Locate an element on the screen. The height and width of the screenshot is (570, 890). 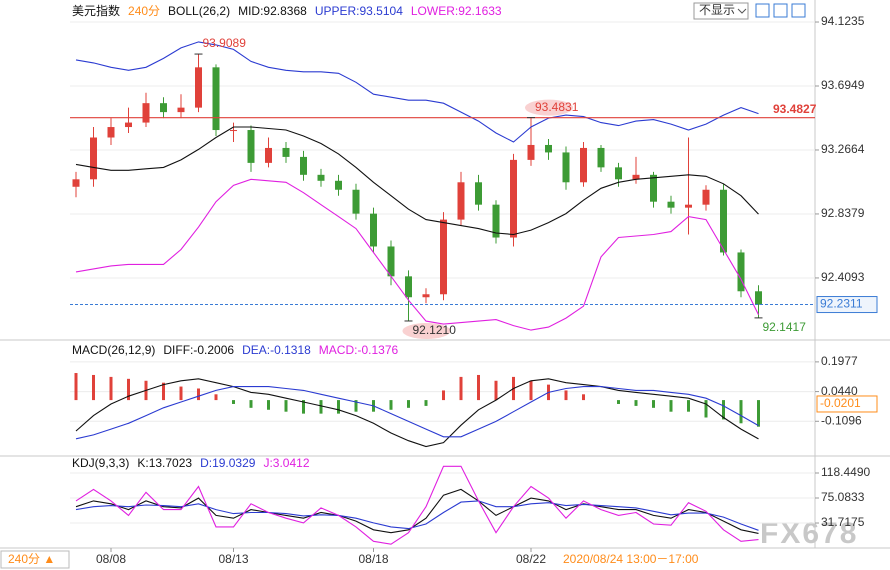
legend-entry: MACD:-0.1376 is located at coordinates (359, 350).